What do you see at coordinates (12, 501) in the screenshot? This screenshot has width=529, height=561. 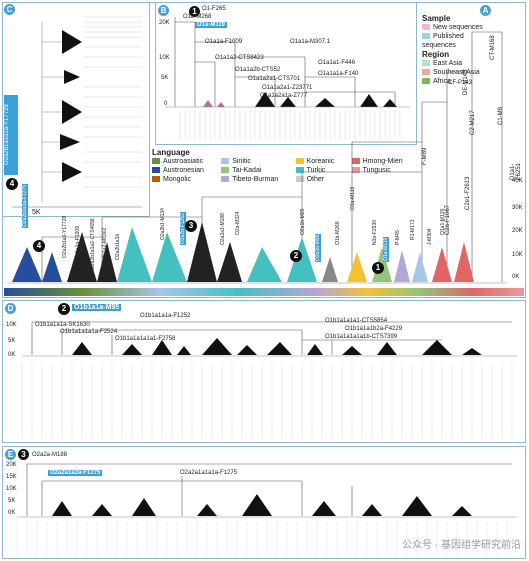 I see `panel-e-tick-3: 5K` at bounding box center [12, 501].